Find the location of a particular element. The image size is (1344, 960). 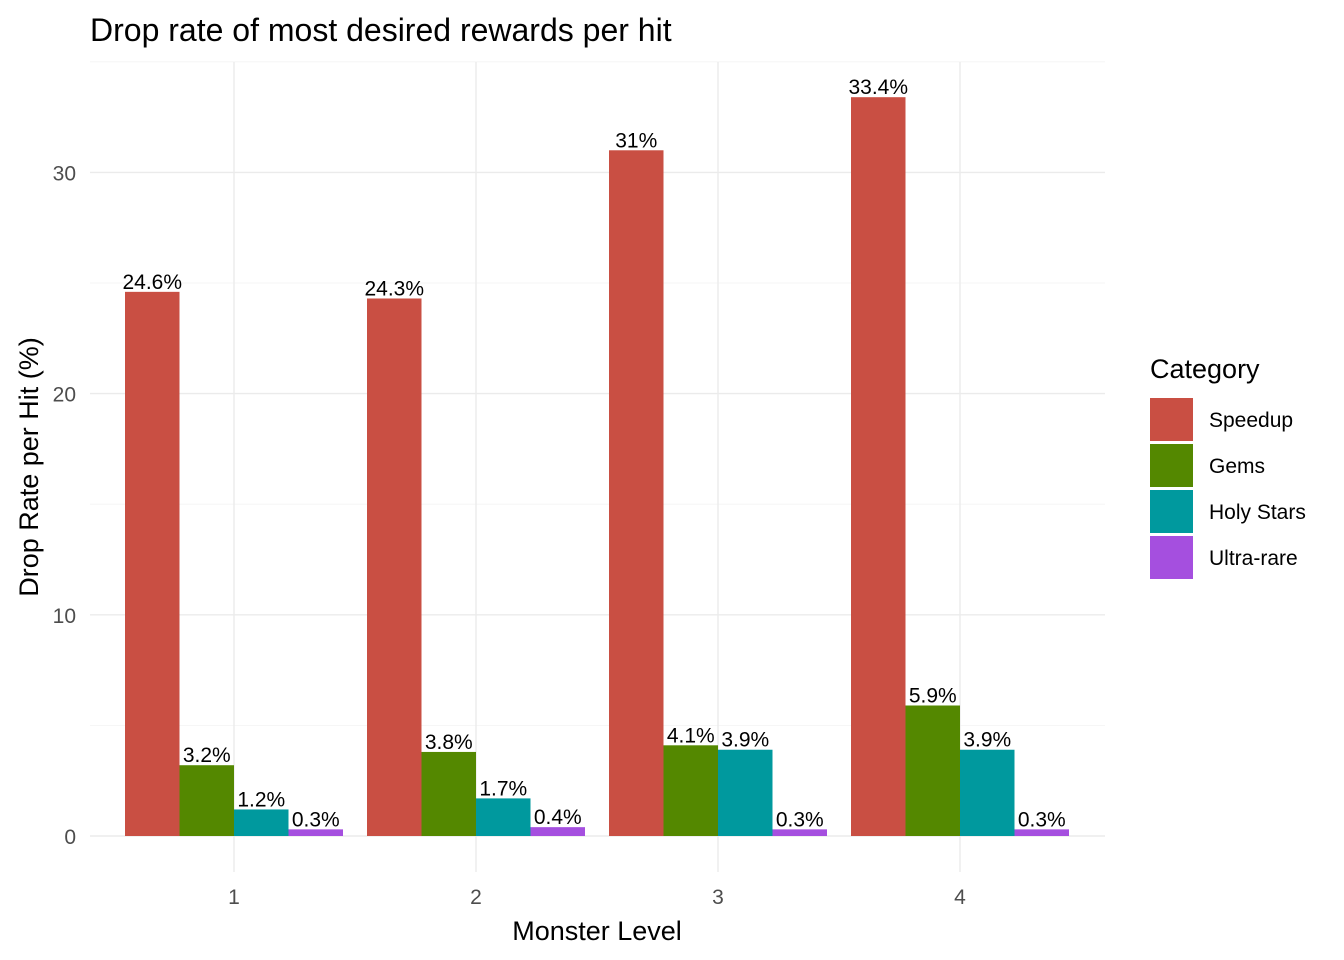

legend-key-ultra-rare is located at coordinates (1171, 557).